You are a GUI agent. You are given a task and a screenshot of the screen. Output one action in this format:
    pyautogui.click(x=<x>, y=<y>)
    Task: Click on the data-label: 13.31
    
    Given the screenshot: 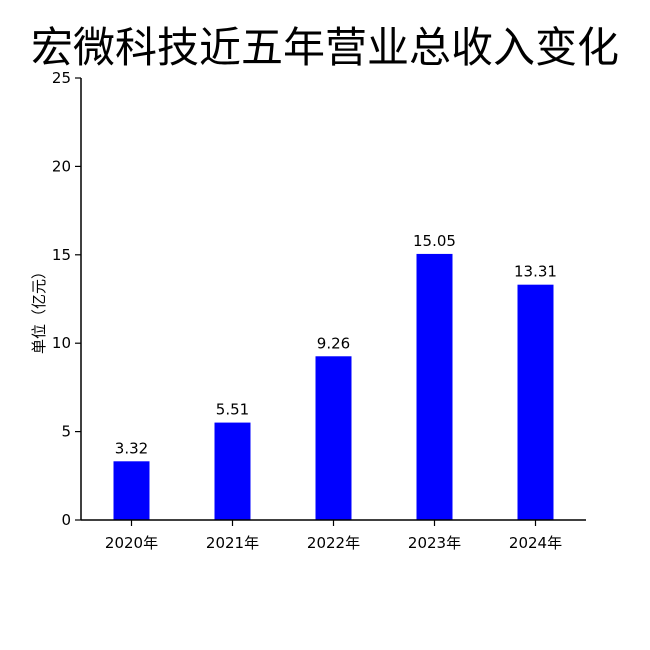 What is the action you would take?
    pyautogui.click(x=535, y=272)
    